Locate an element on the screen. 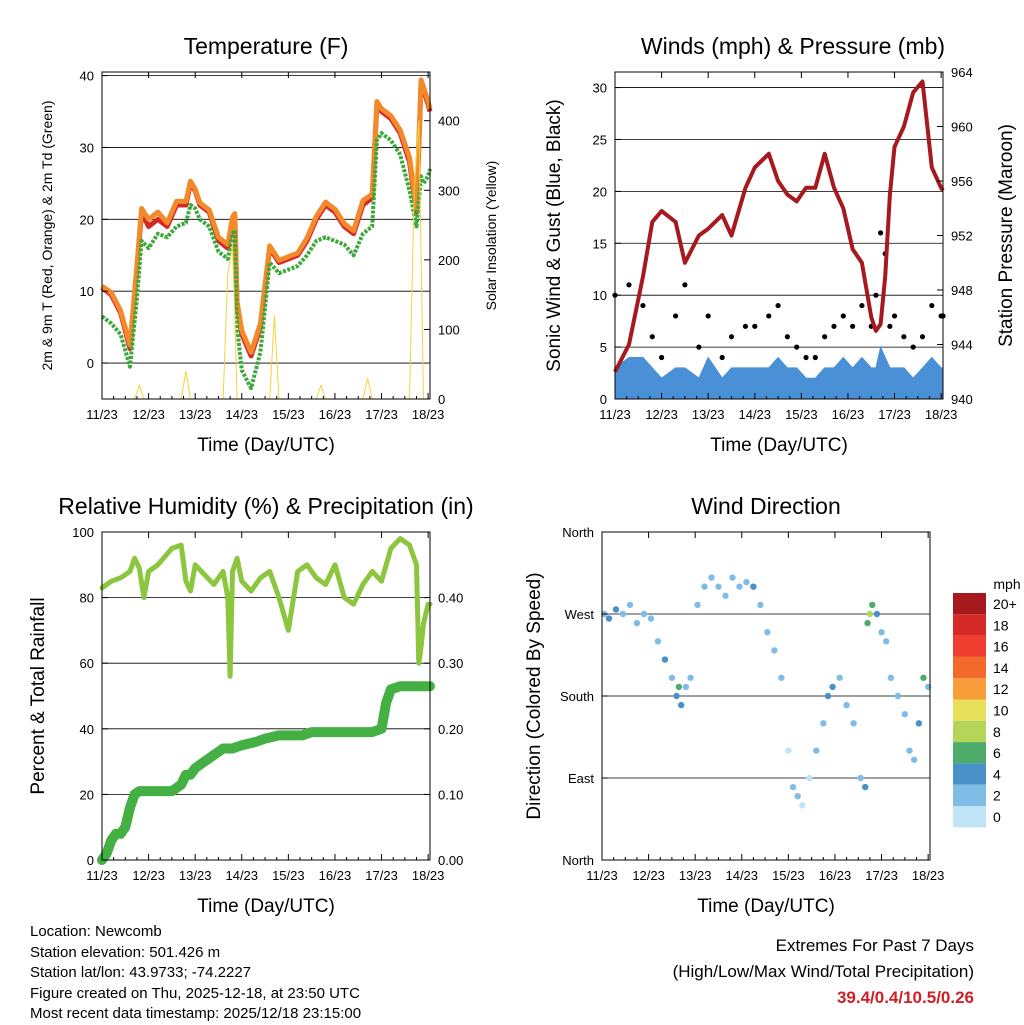 Image resolution: width=1024 pixels, height=1025 pixels. series-9m-t is located at coordinates (266, 216).